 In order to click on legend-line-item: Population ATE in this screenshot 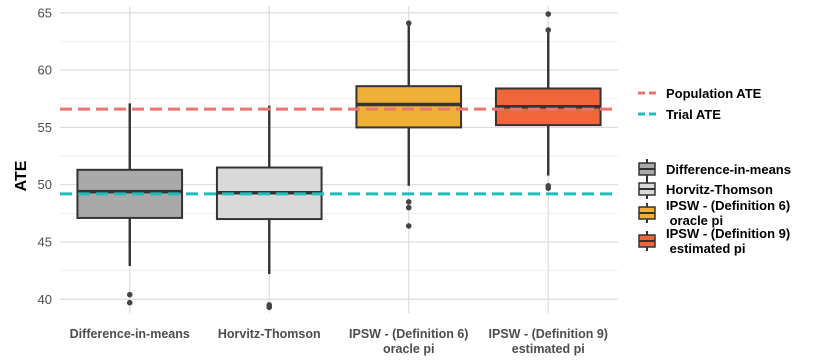, I will do `click(700, 93)`.